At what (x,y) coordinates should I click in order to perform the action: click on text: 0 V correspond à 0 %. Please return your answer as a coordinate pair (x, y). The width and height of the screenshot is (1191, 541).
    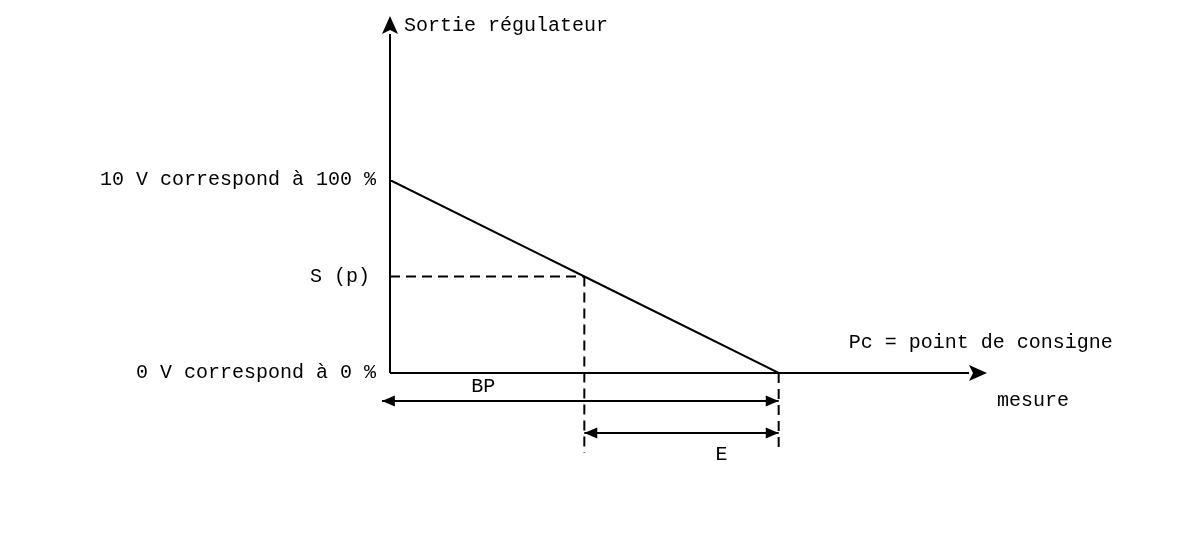
    Looking at the image, I should click on (256, 373).